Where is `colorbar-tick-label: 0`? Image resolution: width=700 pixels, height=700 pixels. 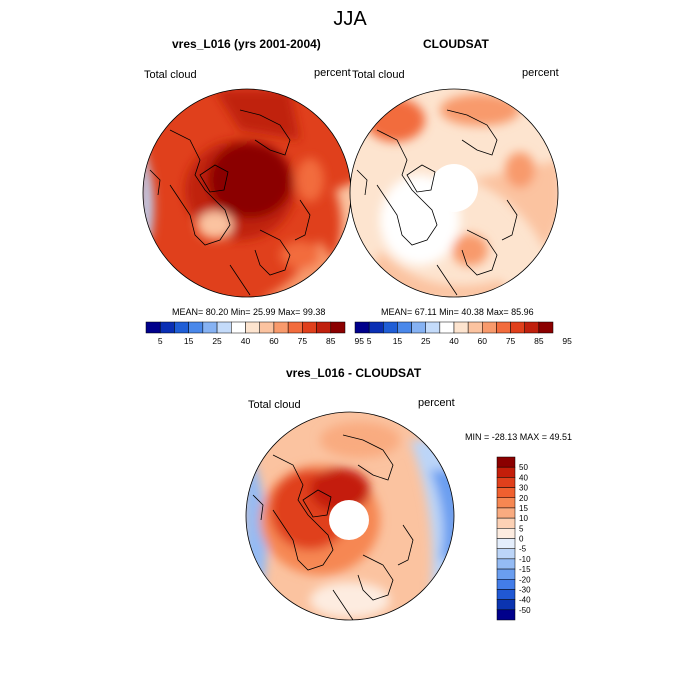 colorbar-tick-label: 0 is located at coordinates (521, 539).